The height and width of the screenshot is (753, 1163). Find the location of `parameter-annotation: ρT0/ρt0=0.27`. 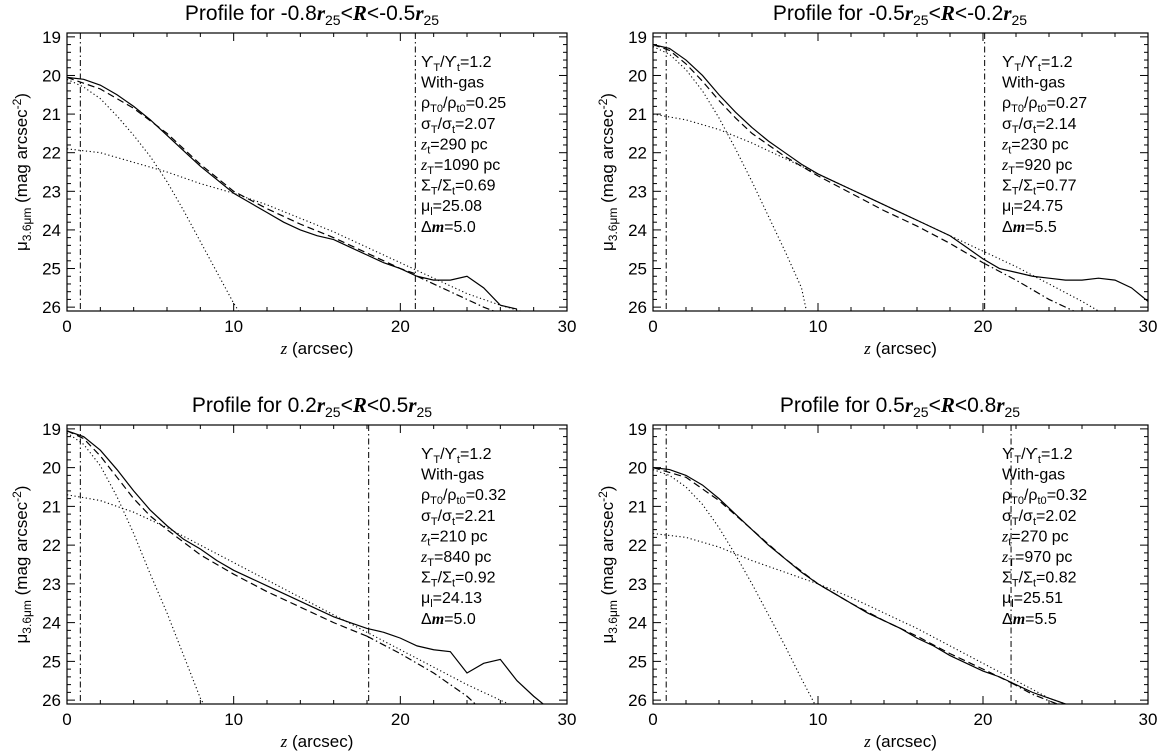

parameter-annotation: ρT0/ρt0=0.27 is located at coordinates (1044, 105).